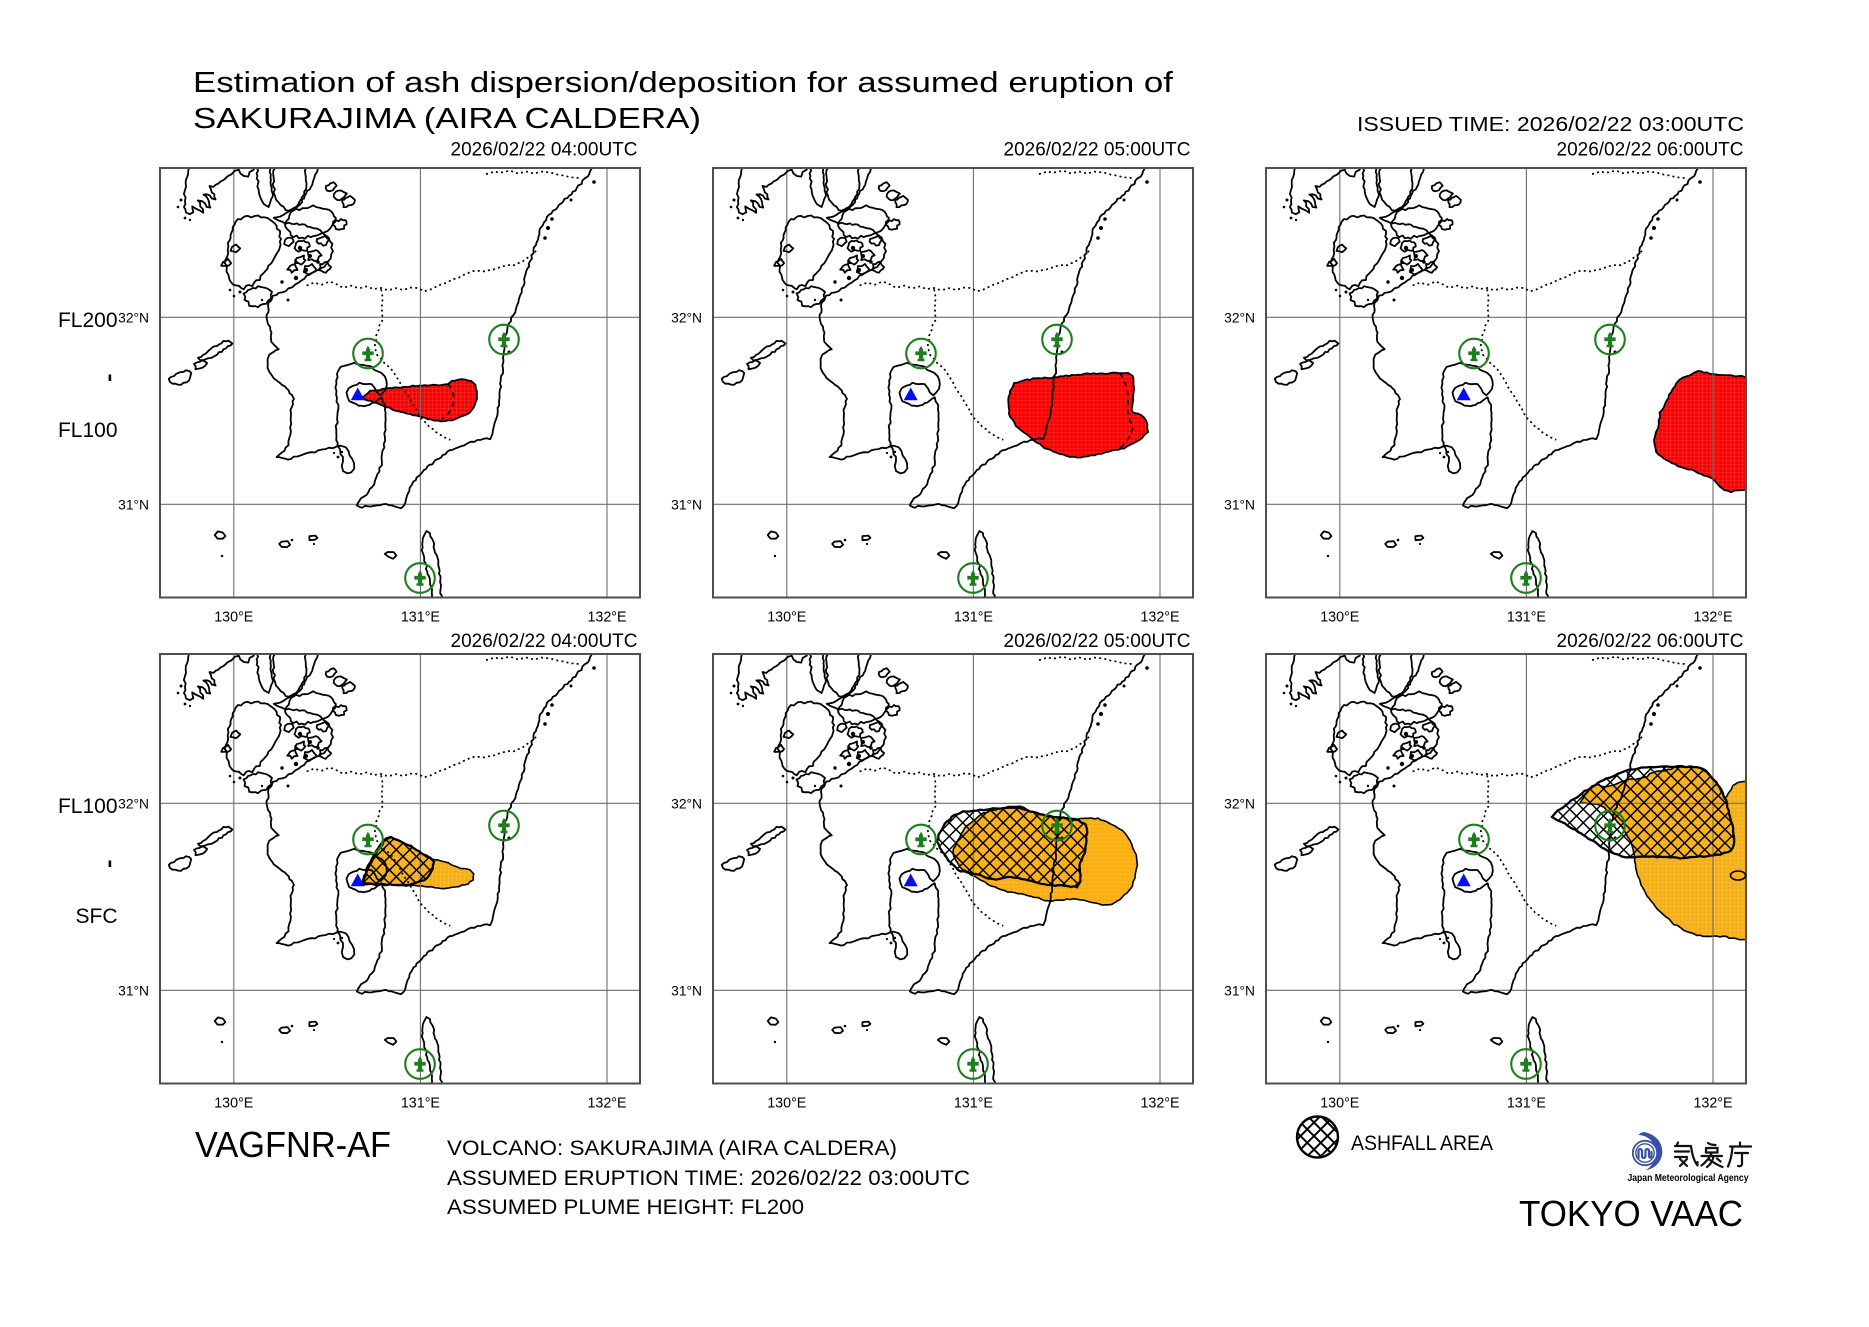 This screenshot has height=1327, width=1869. Describe the element at coordinates (293, 1144) in the screenshot. I see `svg-text: VAGFNR-AF` at that location.